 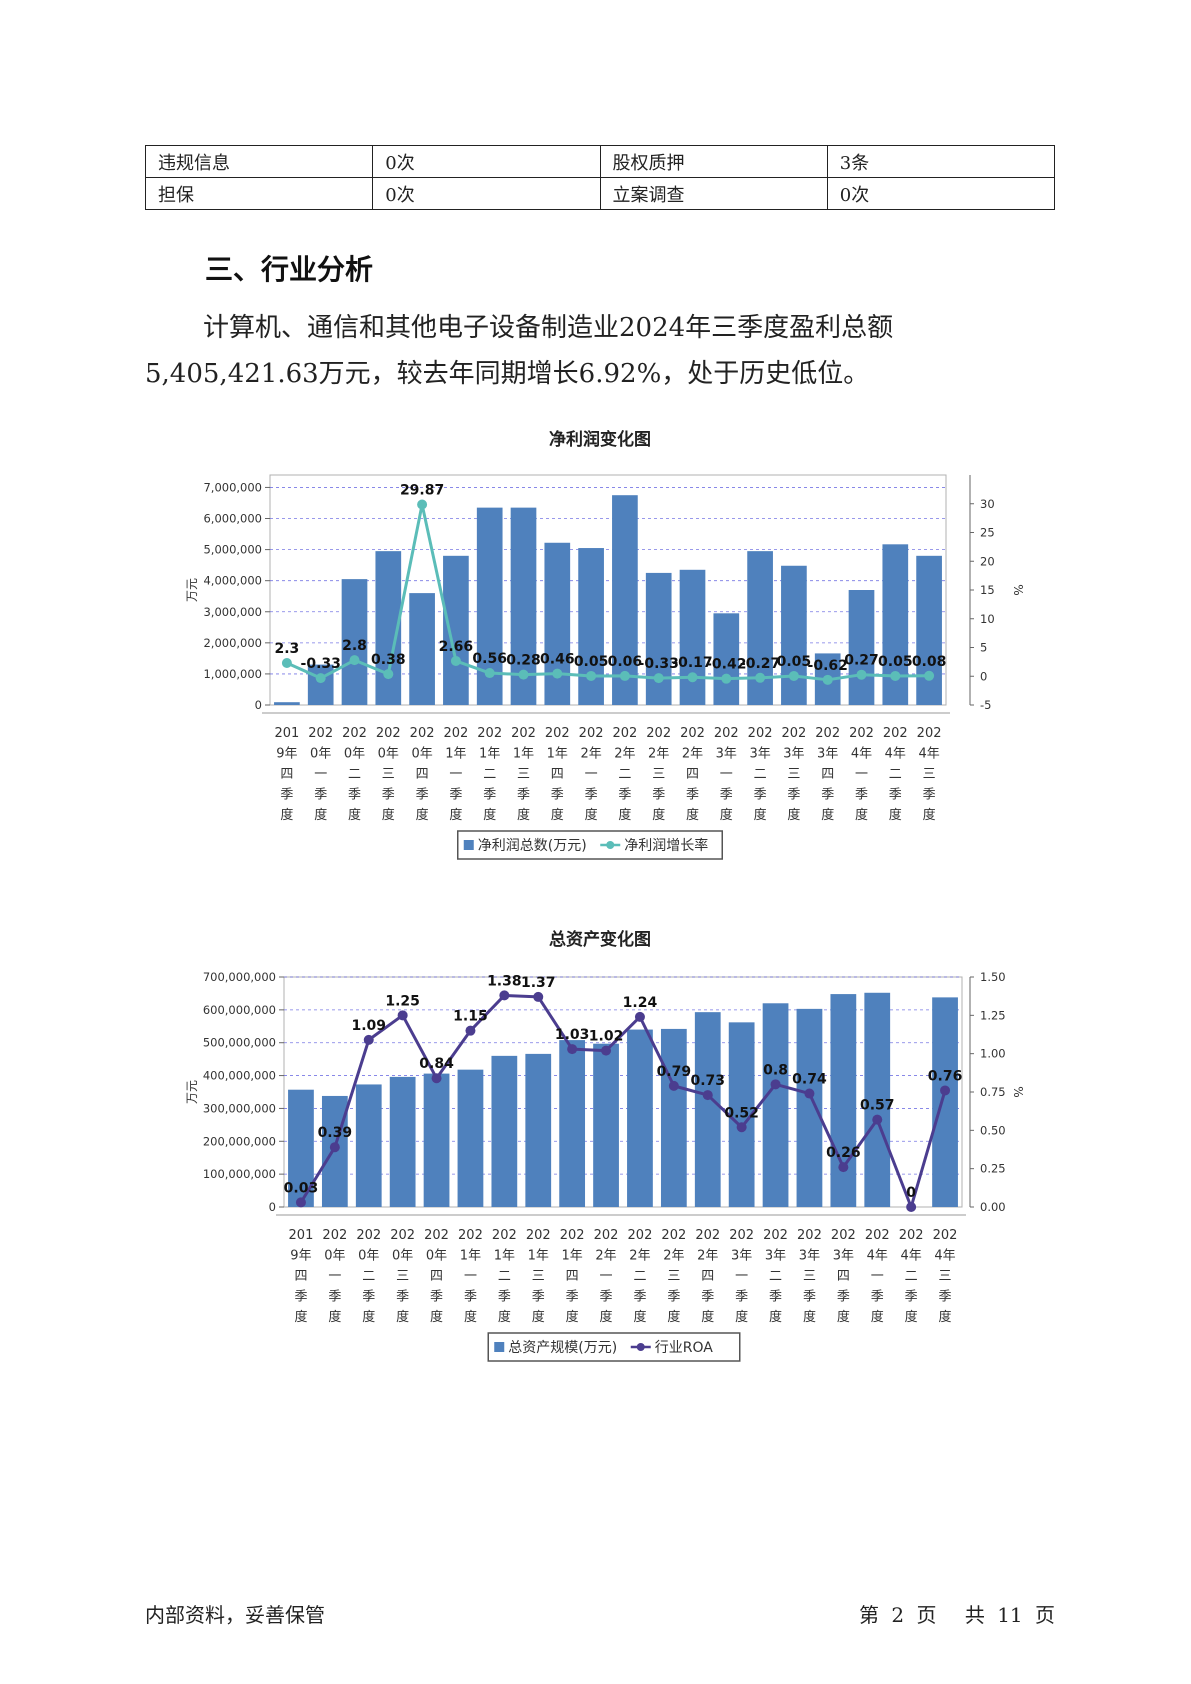 I want to click on table-cell: 担保, so click(x=259, y=193).